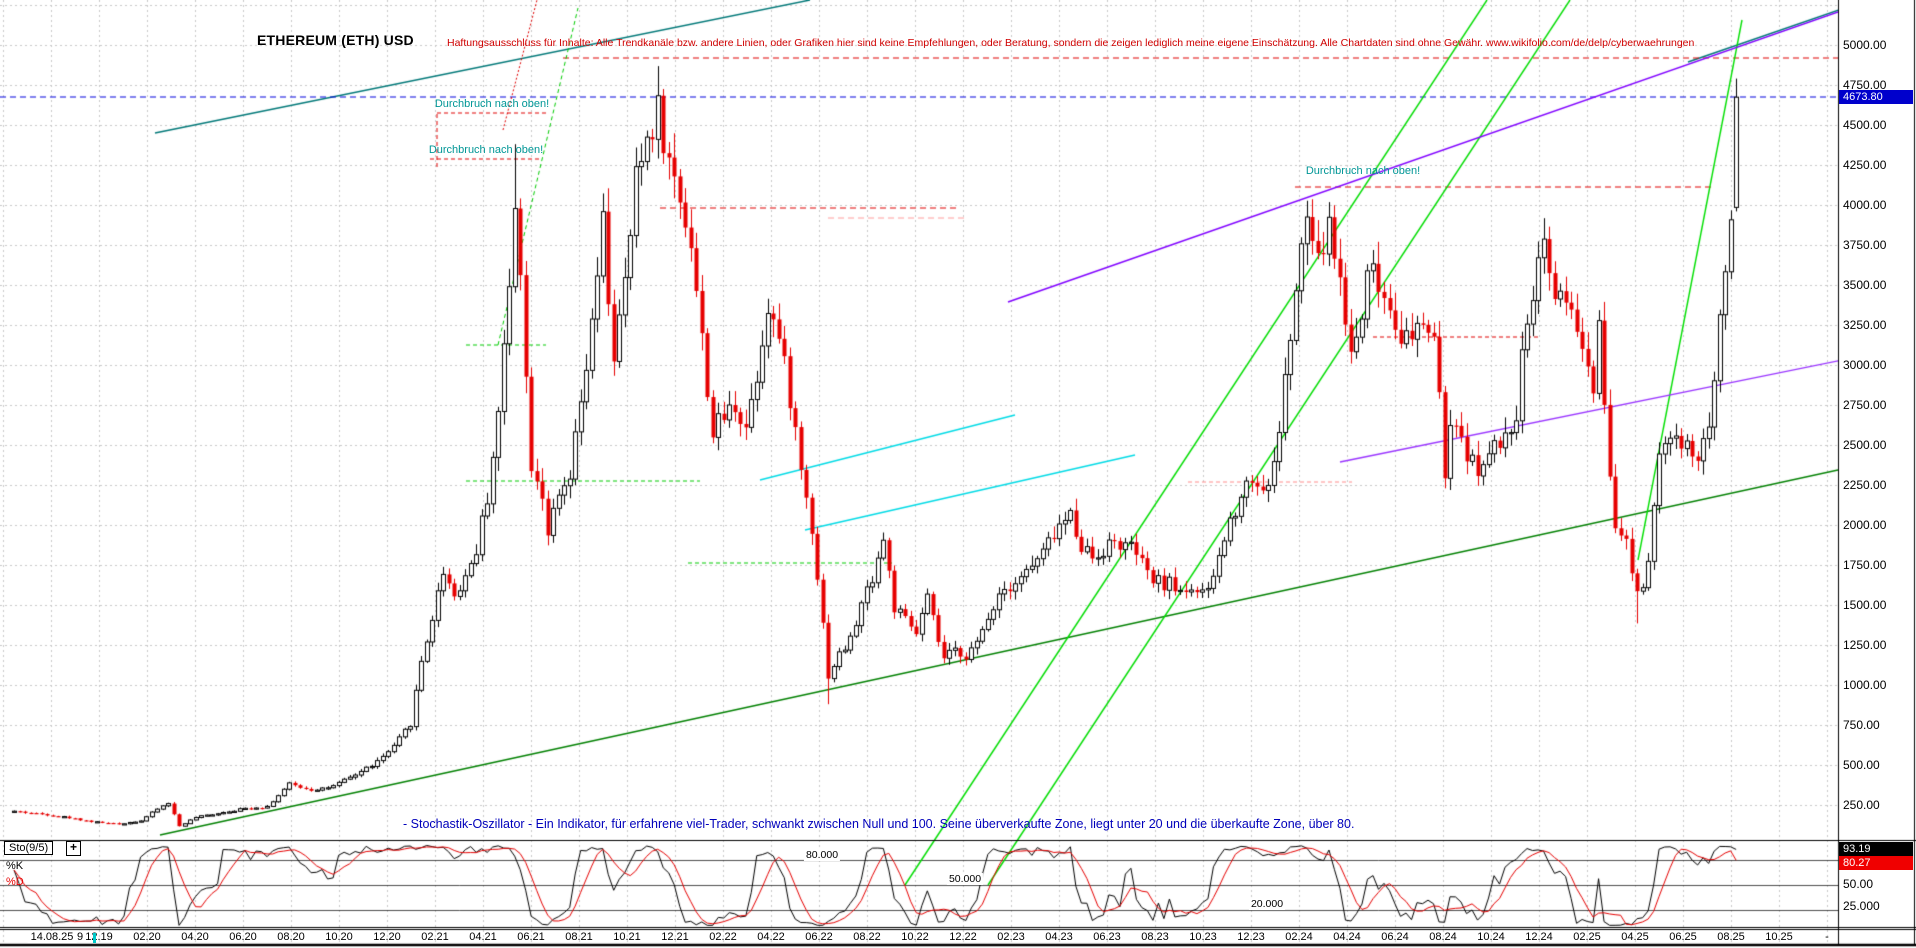 This screenshot has height=948, width=1916. What do you see at coordinates (1865, 605) in the screenshot?
I see `price-axis-label: 1500.00` at bounding box center [1865, 605].